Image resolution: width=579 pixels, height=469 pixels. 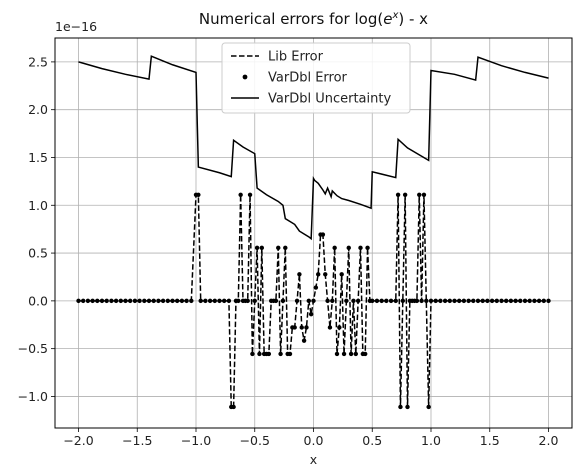 I want to click on x-tick-label: 0.0, so click(x=314, y=440).